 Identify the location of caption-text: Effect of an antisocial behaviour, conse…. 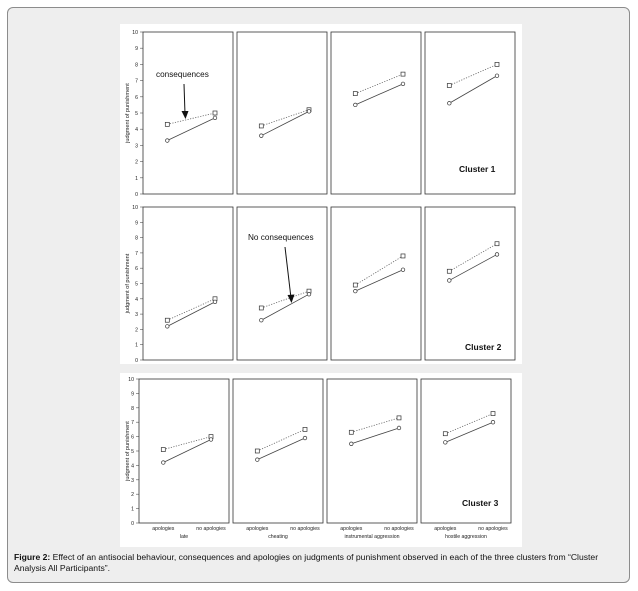
(306, 562).